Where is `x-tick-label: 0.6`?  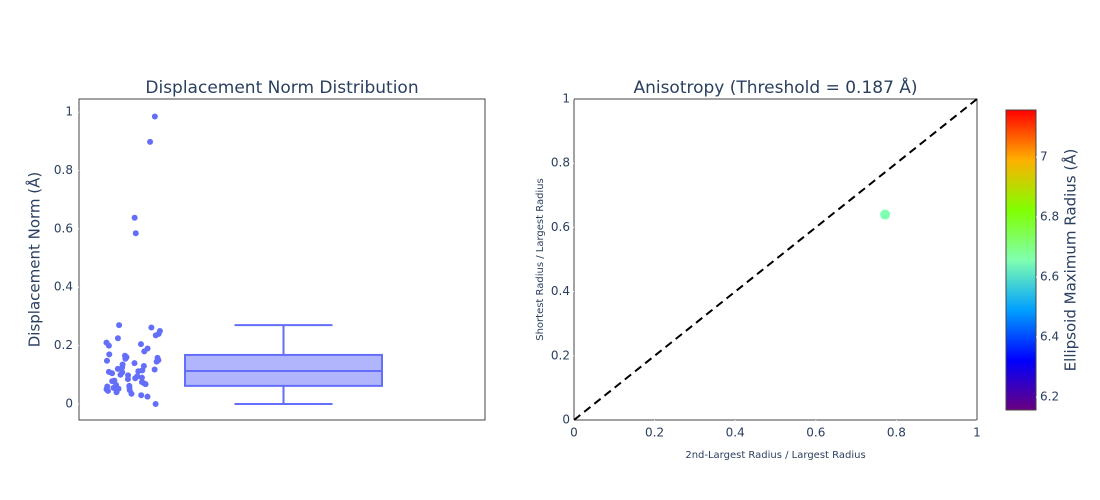 x-tick-label: 0.6 is located at coordinates (815, 433).